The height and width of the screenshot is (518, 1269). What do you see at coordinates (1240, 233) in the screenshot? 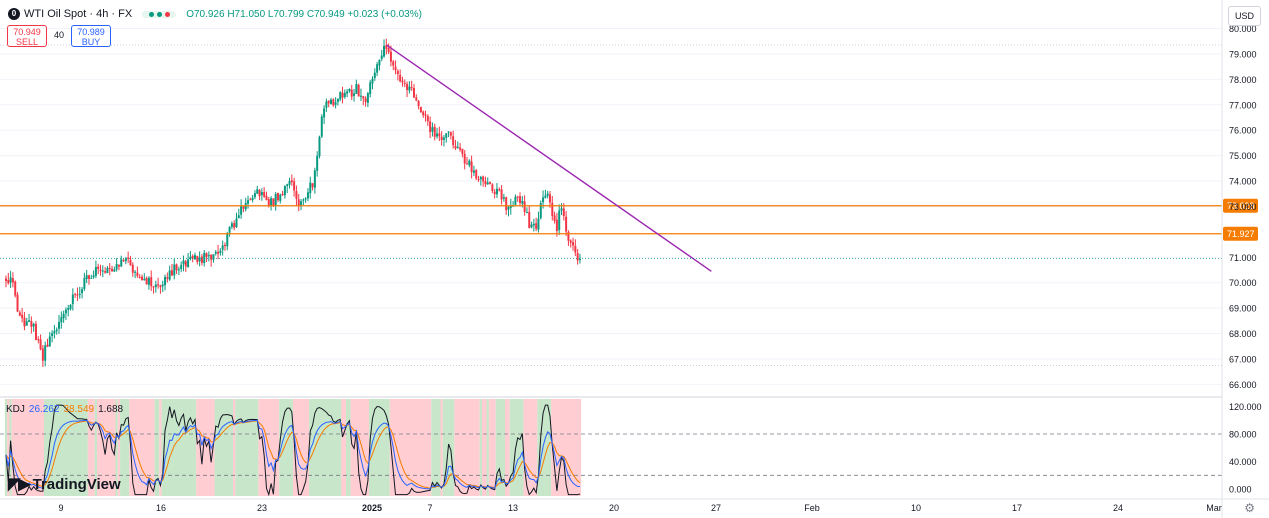
I see `level-label-bg` at bounding box center [1240, 233].